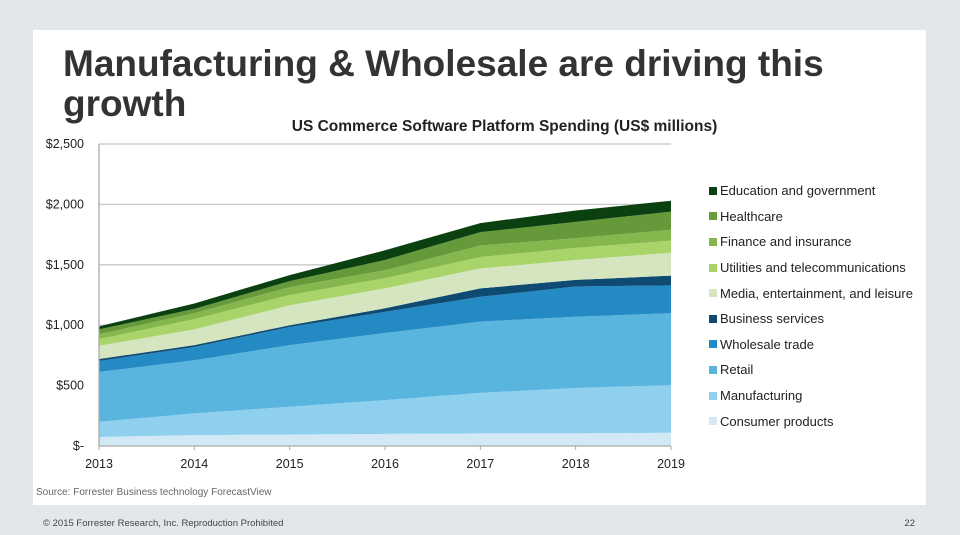 This screenshot has width=960, height=535. I want to click on legend-label: Utilities and telecommunications, so click(813, 268).